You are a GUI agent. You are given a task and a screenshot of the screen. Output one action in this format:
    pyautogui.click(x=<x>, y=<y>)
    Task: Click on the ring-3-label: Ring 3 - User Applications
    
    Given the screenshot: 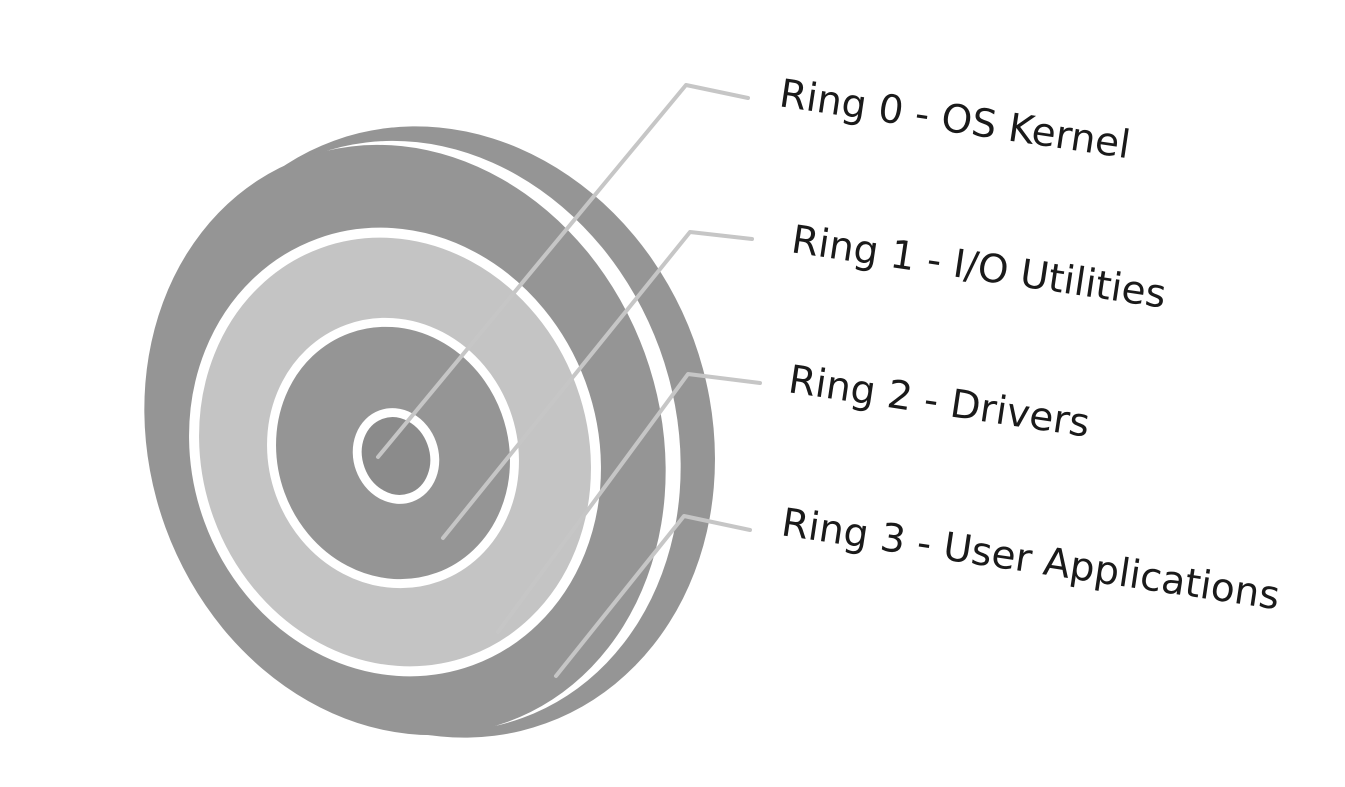 What is the action you would take?
    pyautogui.click(x=1031, y=559)
    